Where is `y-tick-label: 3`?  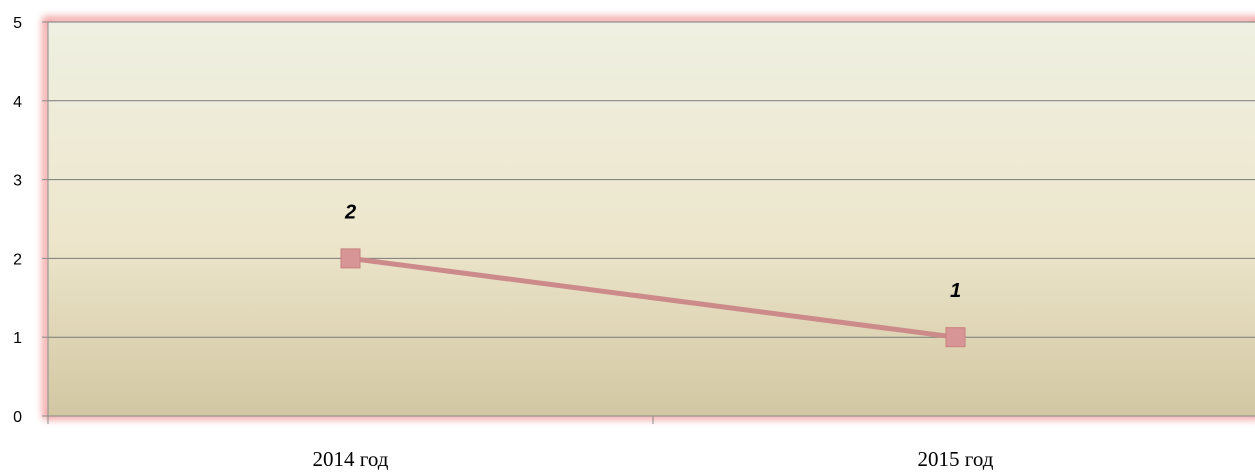 y-tick-label: 3 is located at coordinates (17, 181).